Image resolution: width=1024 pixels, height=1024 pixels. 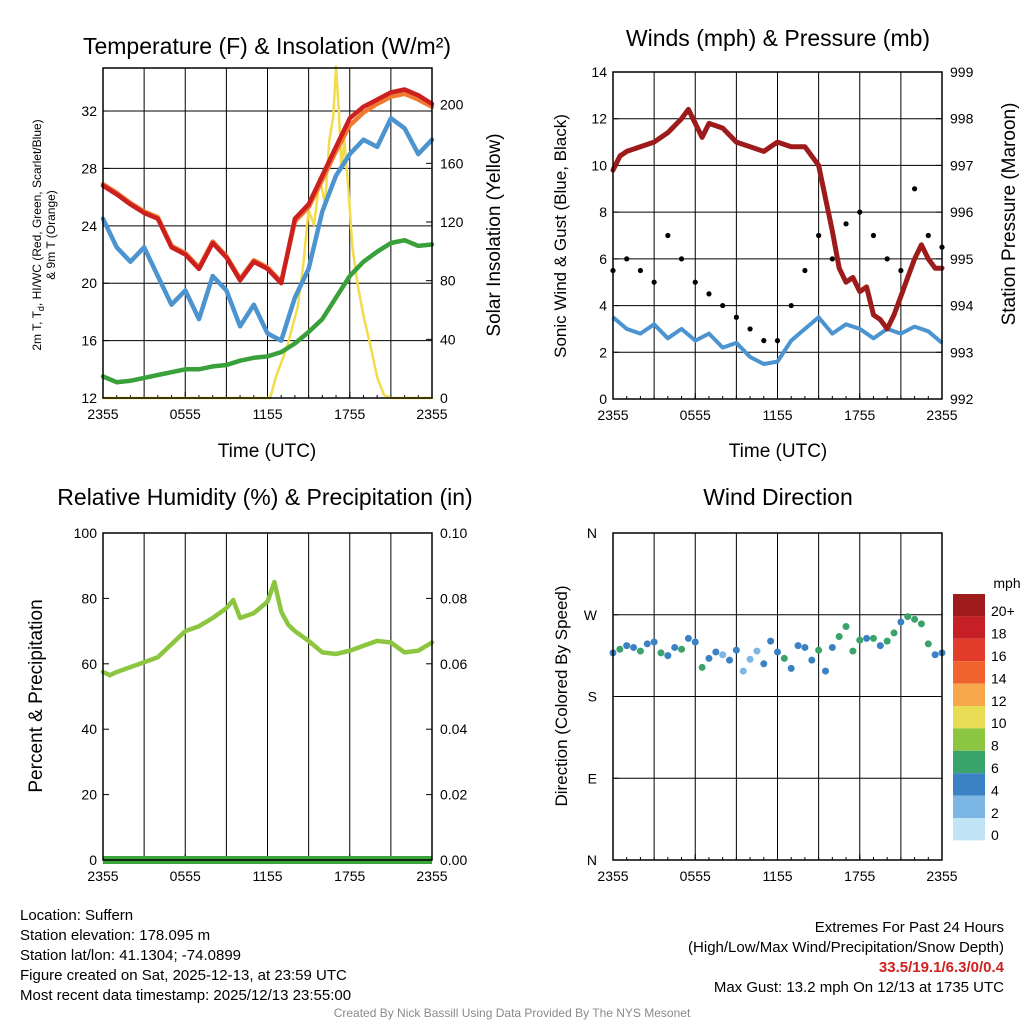 I want to click on colorbar-label: 0, so click(x=995, y=835).